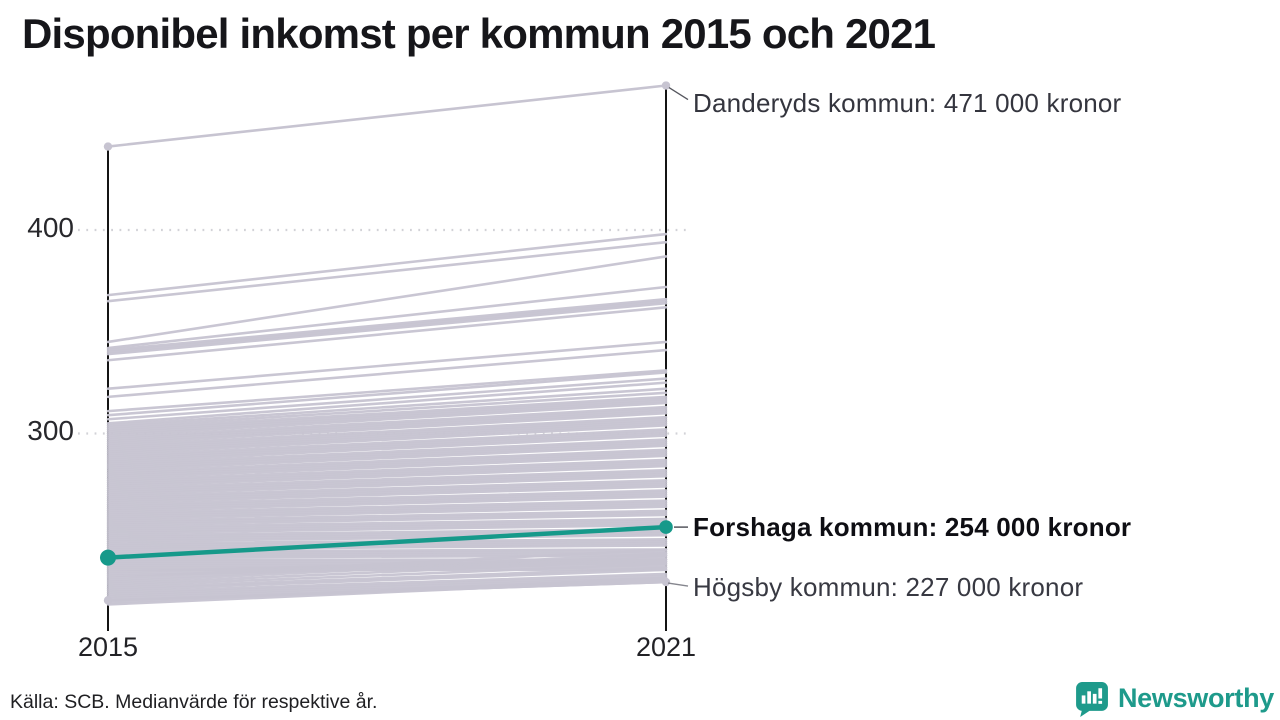 This screenshot has height=720, width=1280. I want to click on x-axis-tick-2015: 2015, so click(108, 647).